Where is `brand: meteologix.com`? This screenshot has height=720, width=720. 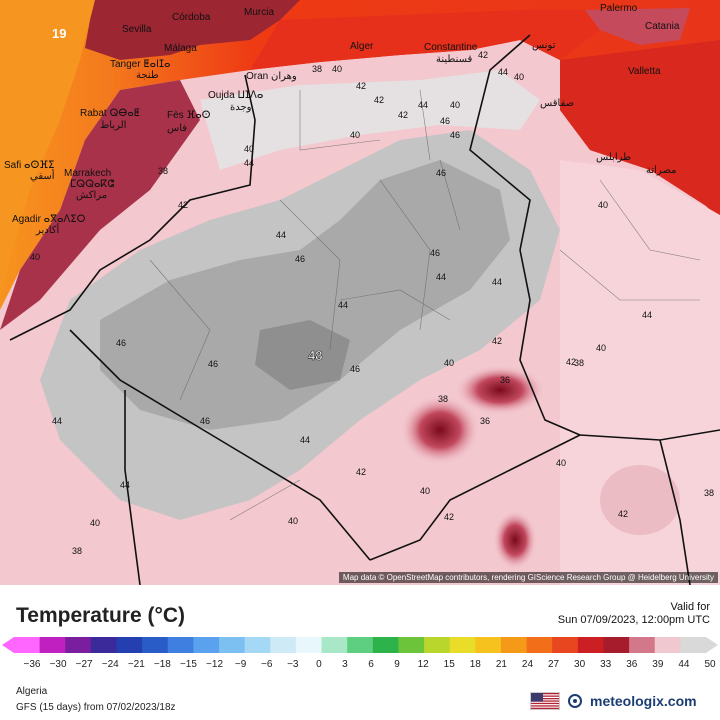
brand: meteologix.com is located at coordinates (613, 701).